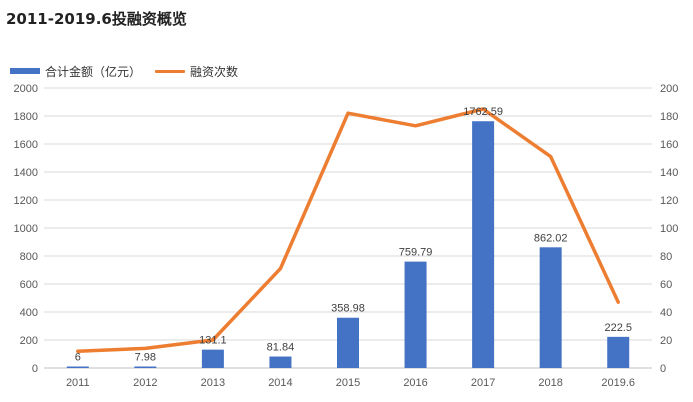 Image resolution: width=693 pixels, height=402 pixels. I want to click on chart-title: 2011-2019.6投融资概览, so click(96, 19).